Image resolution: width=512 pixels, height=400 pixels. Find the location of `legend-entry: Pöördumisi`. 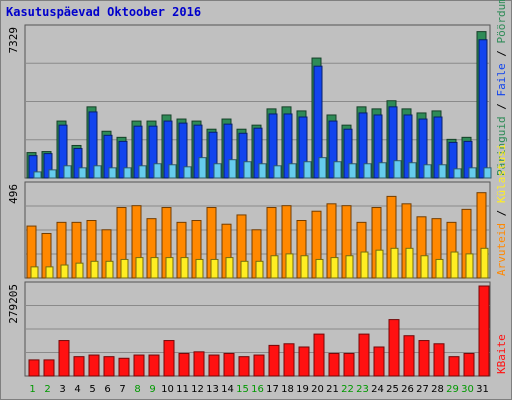

legend-entry: Pöördumisi is located at coordinates (501, 22).